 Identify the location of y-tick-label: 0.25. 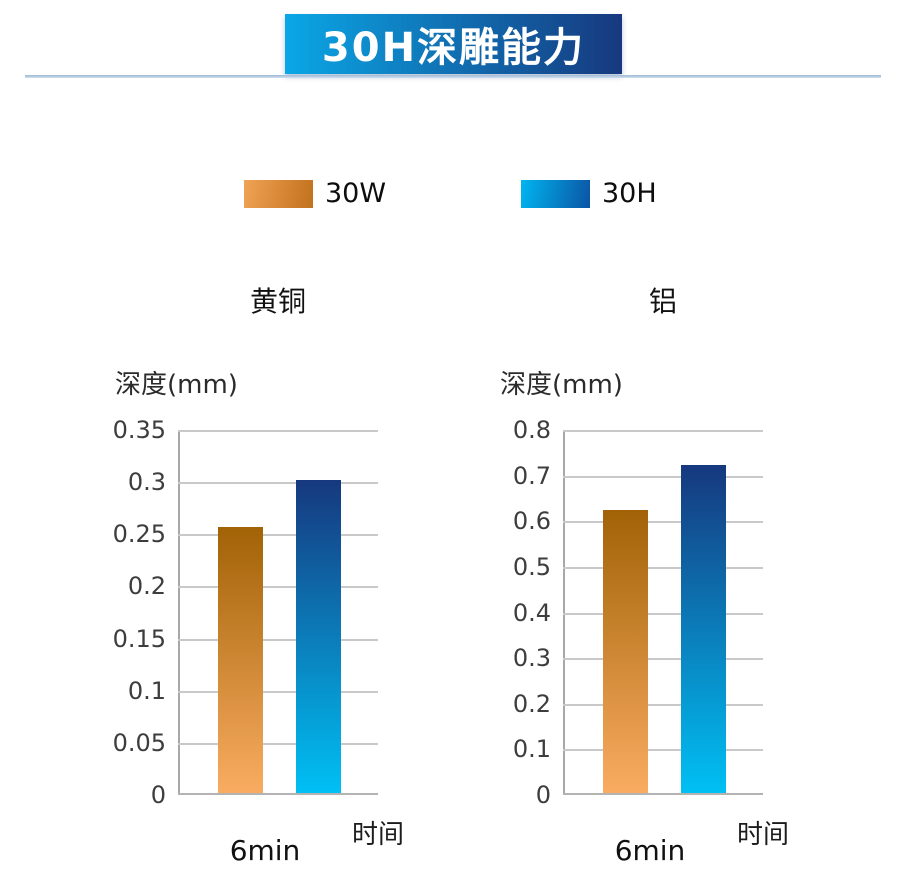
(139, 534).